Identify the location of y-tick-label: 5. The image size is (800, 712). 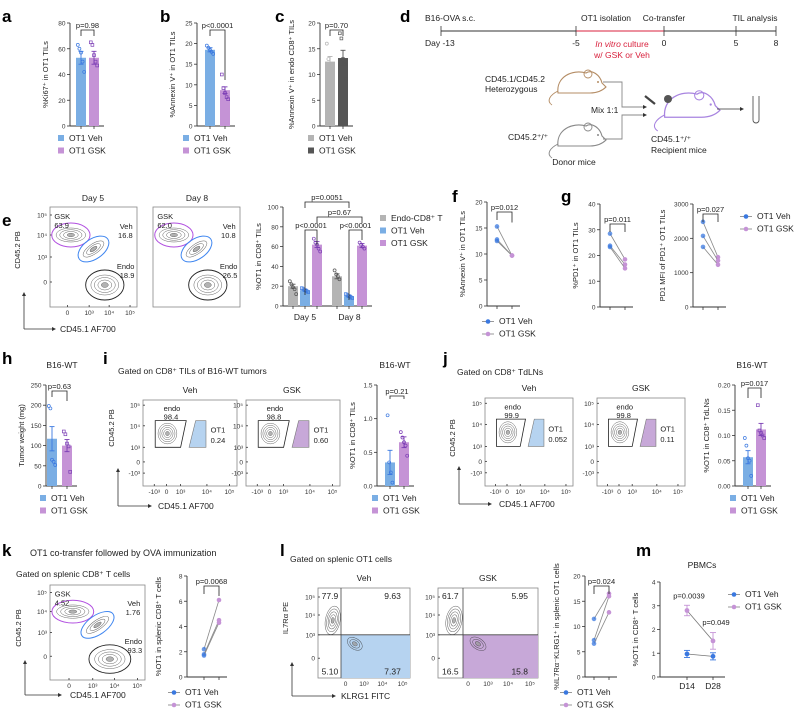
(579, 652).